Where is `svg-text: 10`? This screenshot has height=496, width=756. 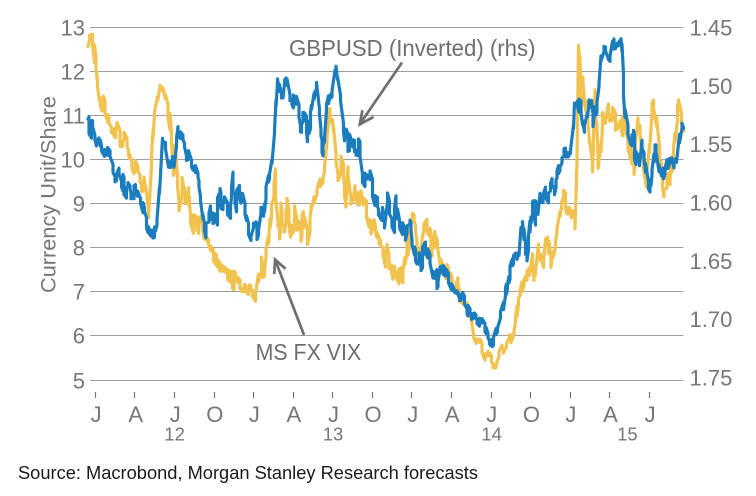 svg-text: 10 is located at coordinates (73, 159).